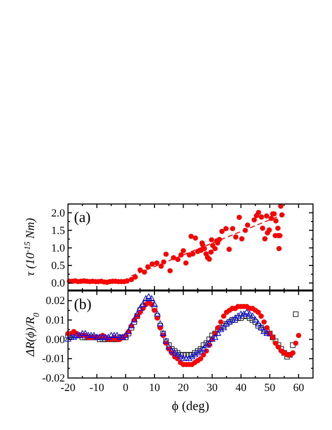  Describe the element at coordinates (68, 388) in the screenshot. I see `x-tick-label: -20` at that location.